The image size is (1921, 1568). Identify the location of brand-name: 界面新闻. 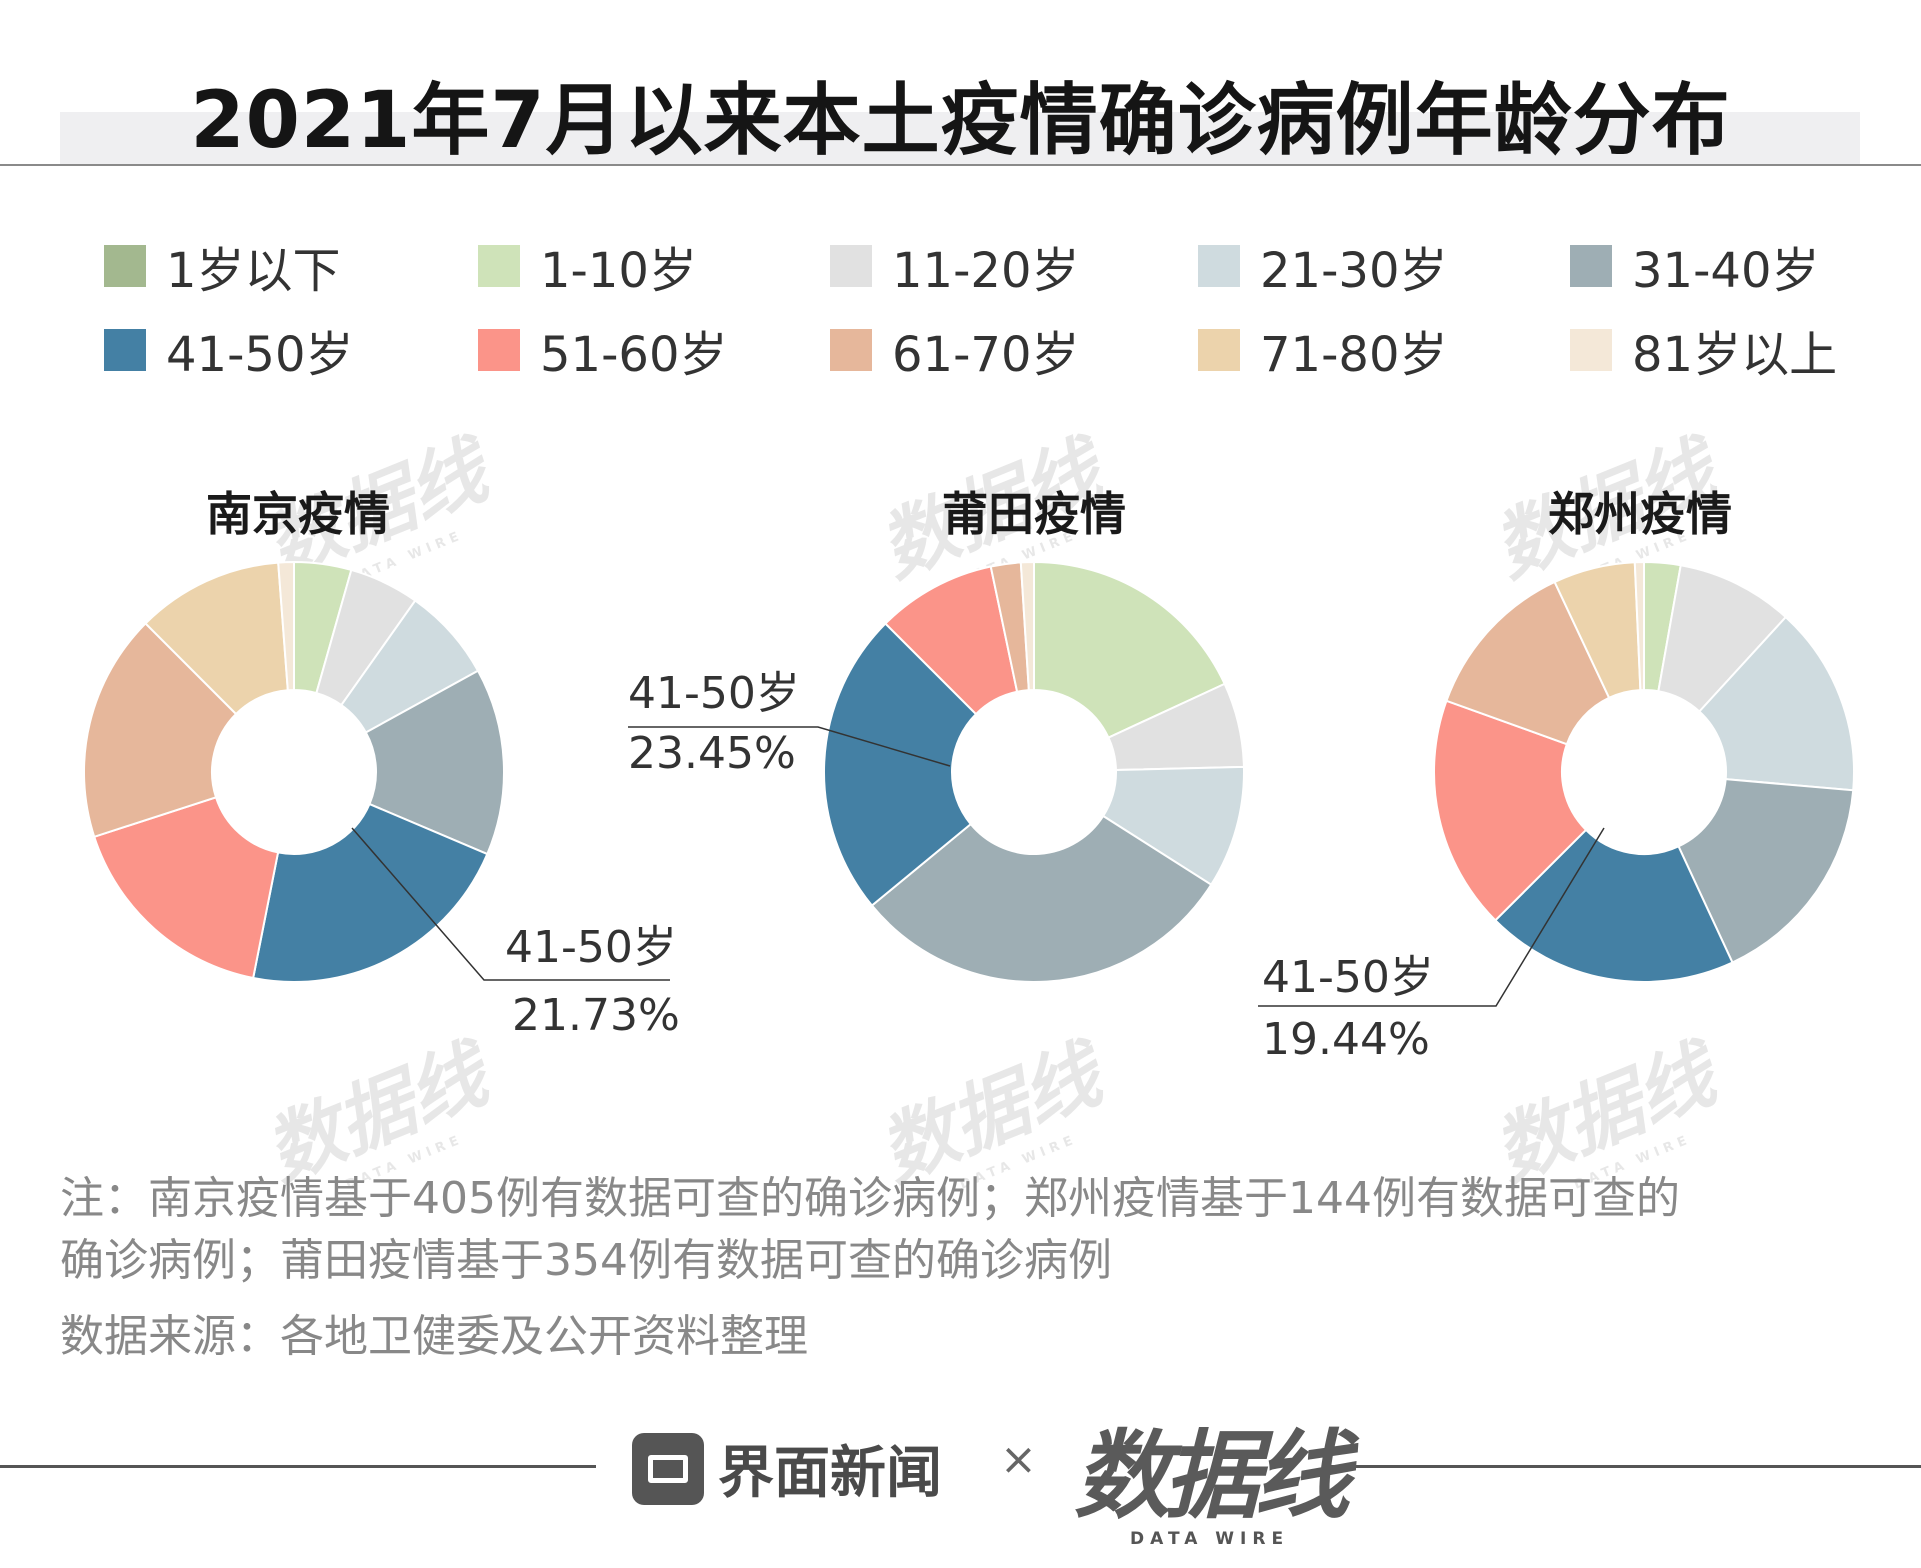
(830, 1473).